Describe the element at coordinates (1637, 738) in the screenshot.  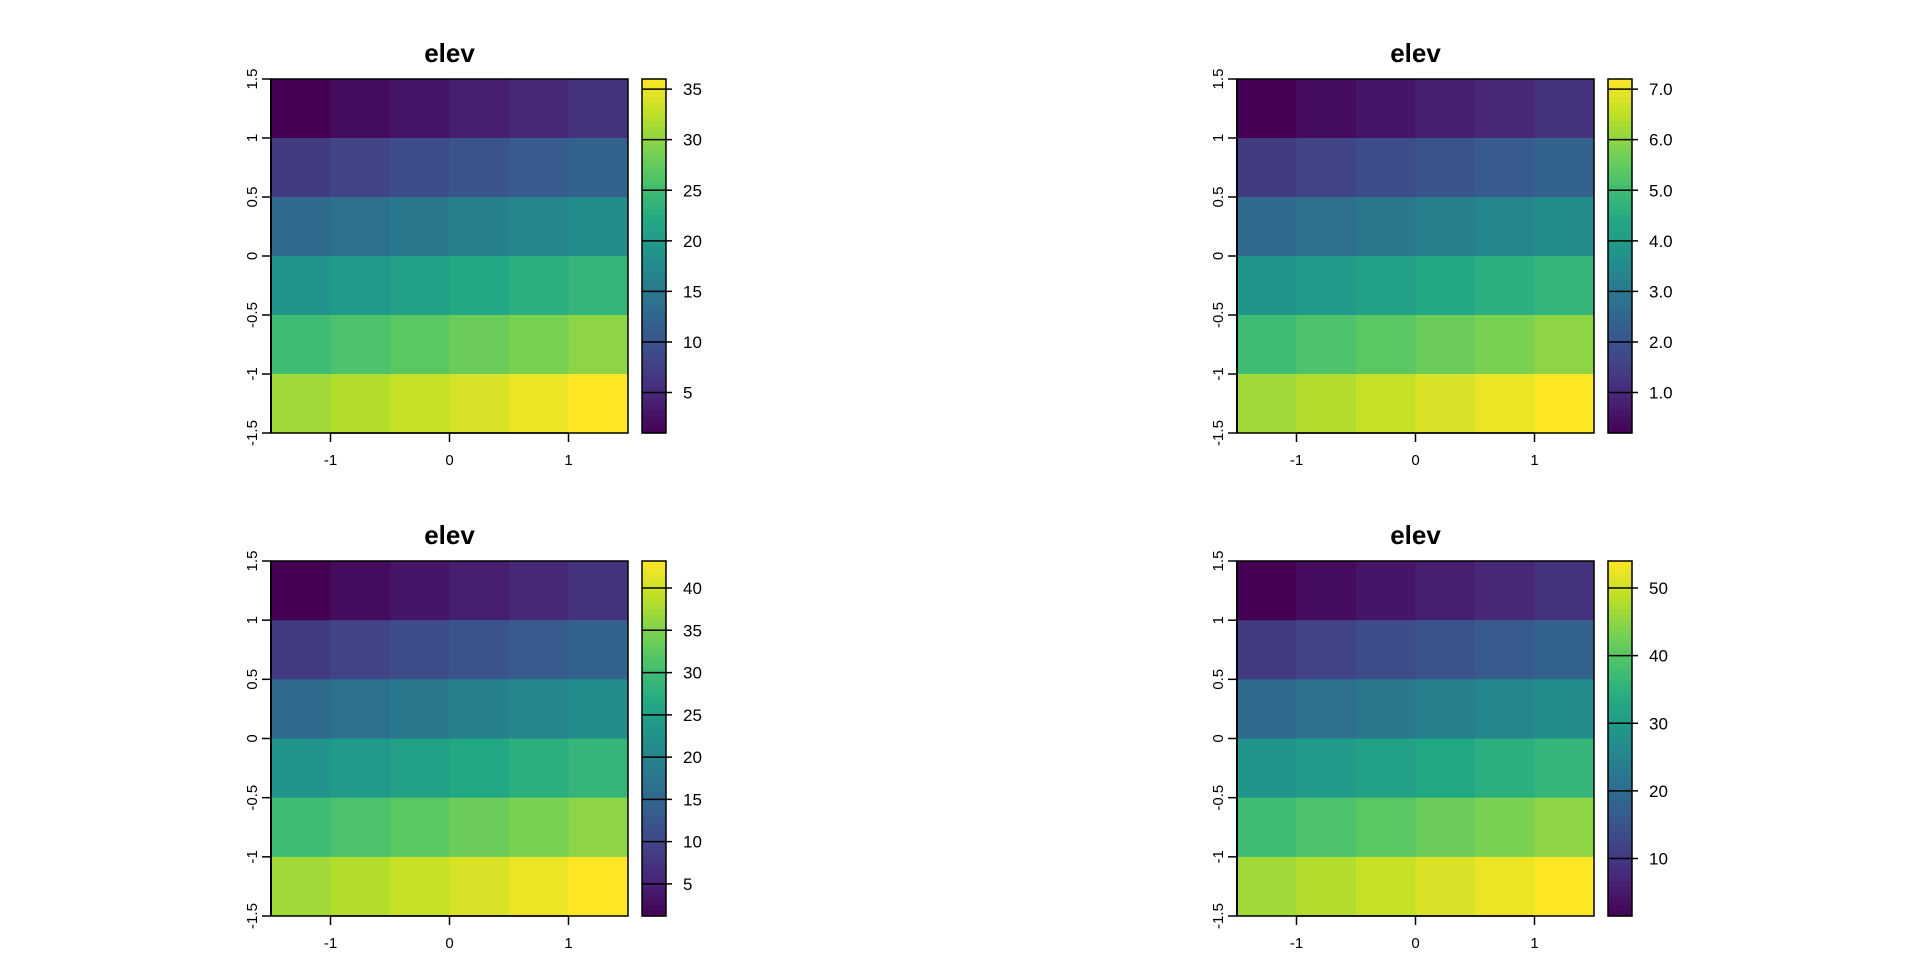
I see `colorbar-legend: 10 20 30 40 50` at that location.